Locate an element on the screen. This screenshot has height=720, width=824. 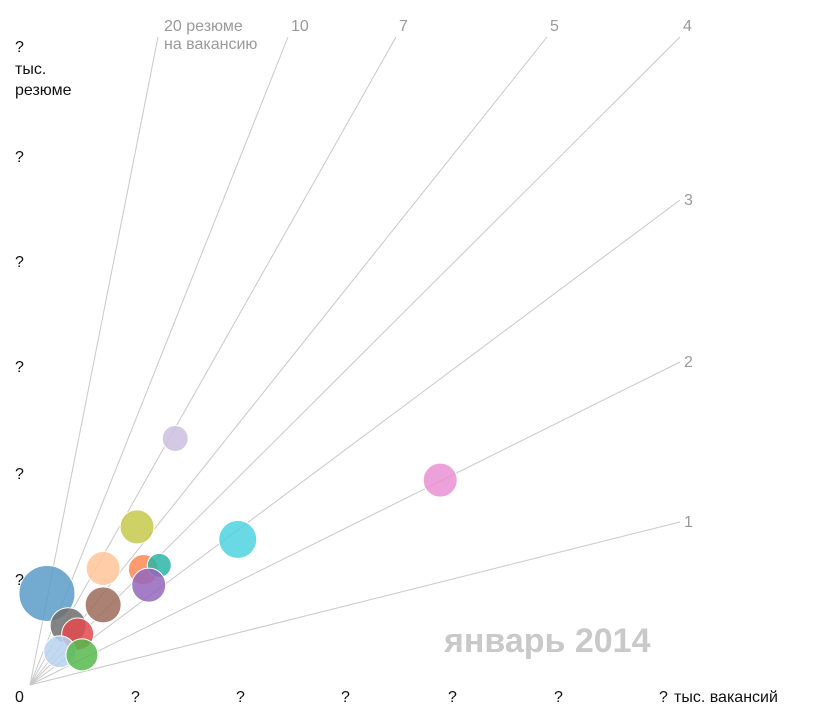
ratio-line-label-10: 10 is located at coordinates (300, 26).